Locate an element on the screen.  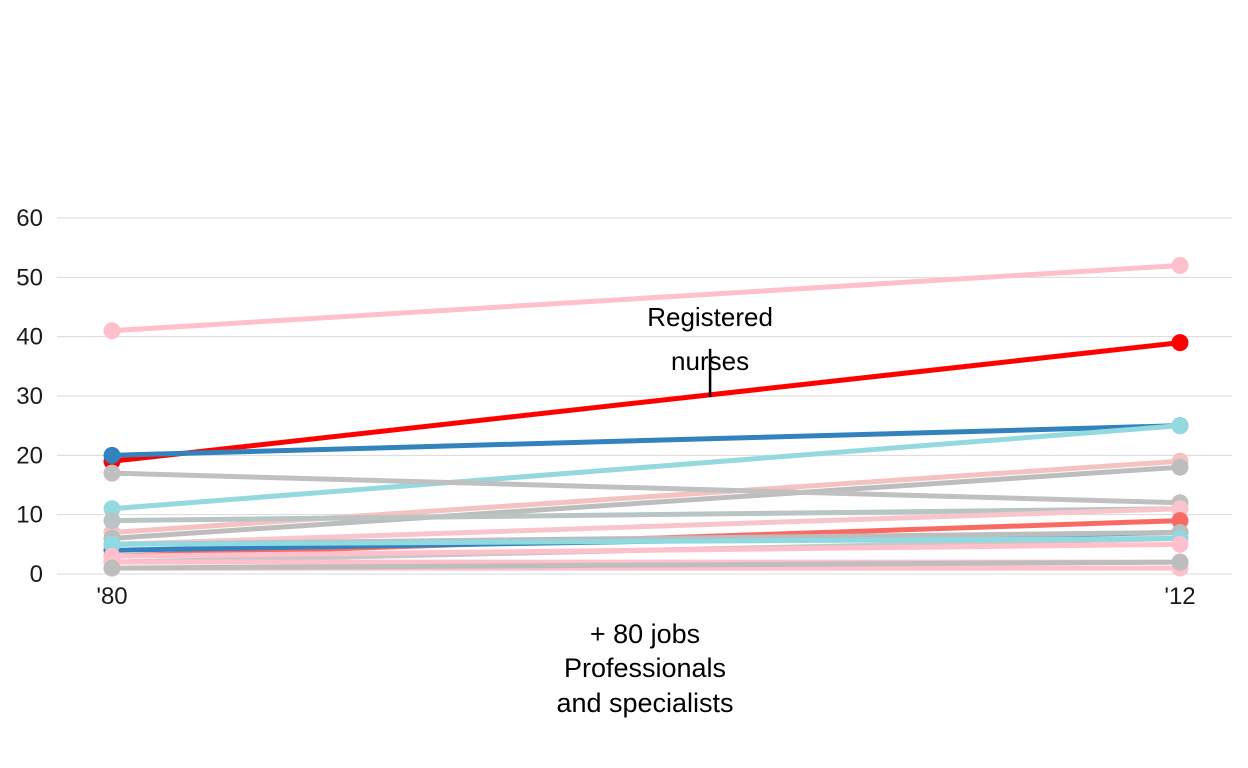
caption-line: and specialists is located at coordinates (644, 703).